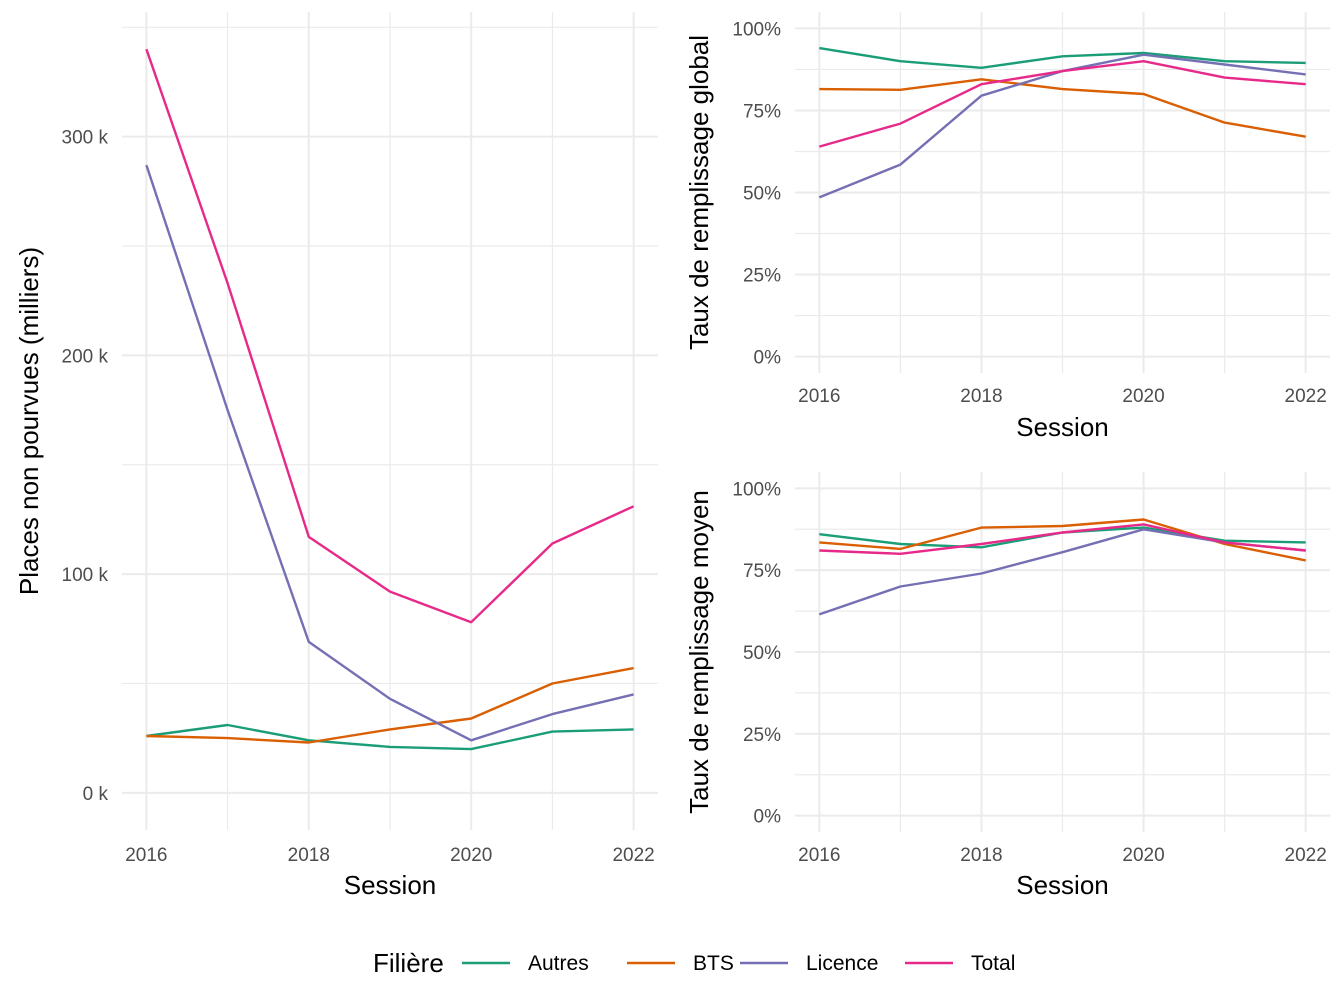 This screenshot has width=1344, height=1008. Describe the element at coordinates (29, 421) in the screenshot. I see `y-axis-title: Places non pourvues (milliers)` at that location.